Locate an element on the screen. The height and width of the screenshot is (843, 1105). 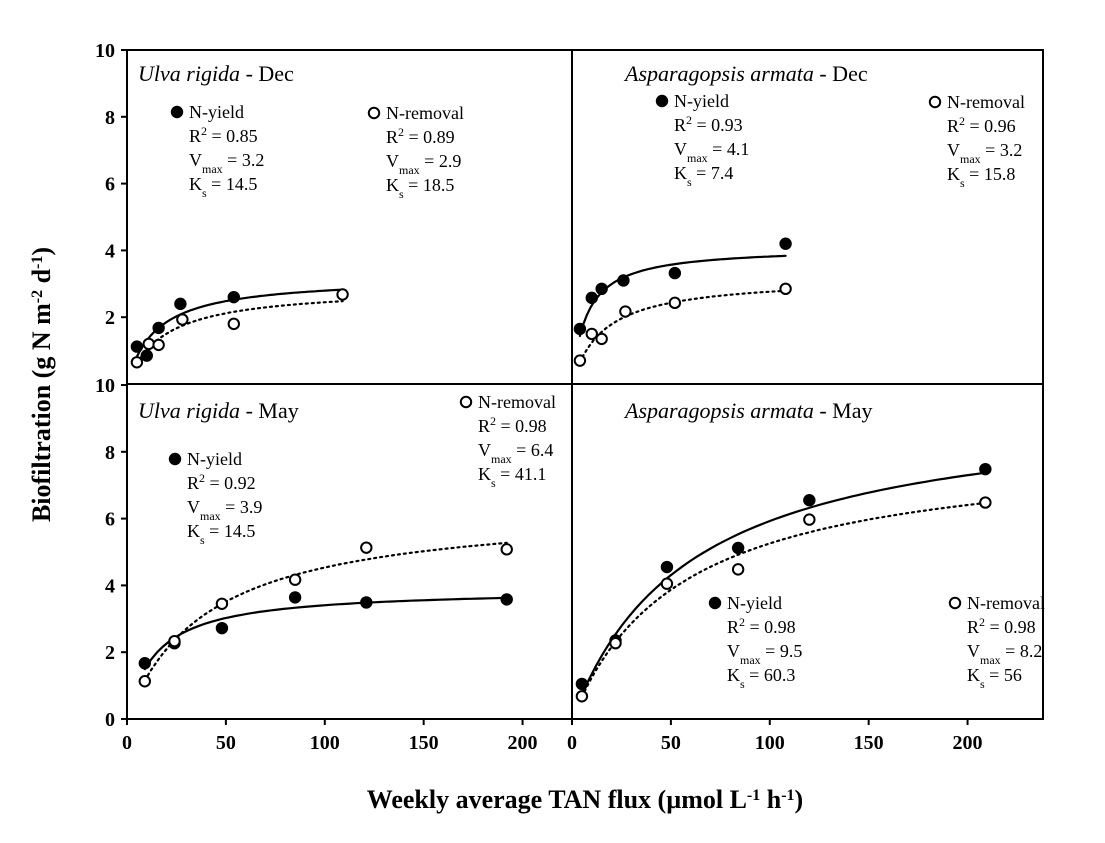
y-axis-title: Biofiltration (g N m-2 d-1) is located at coordinates (41, 384).